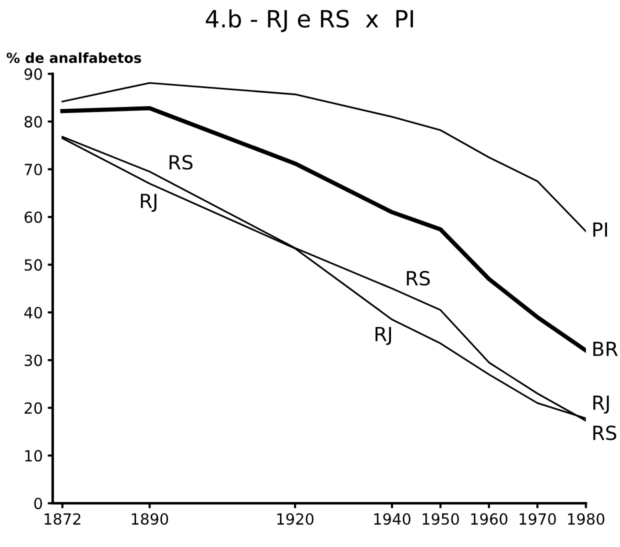 The height and width of the screenshot is (547, 620). Describe the element at coordinates (605, 349) in the screenshot. I see `series-label: BR` at that location.